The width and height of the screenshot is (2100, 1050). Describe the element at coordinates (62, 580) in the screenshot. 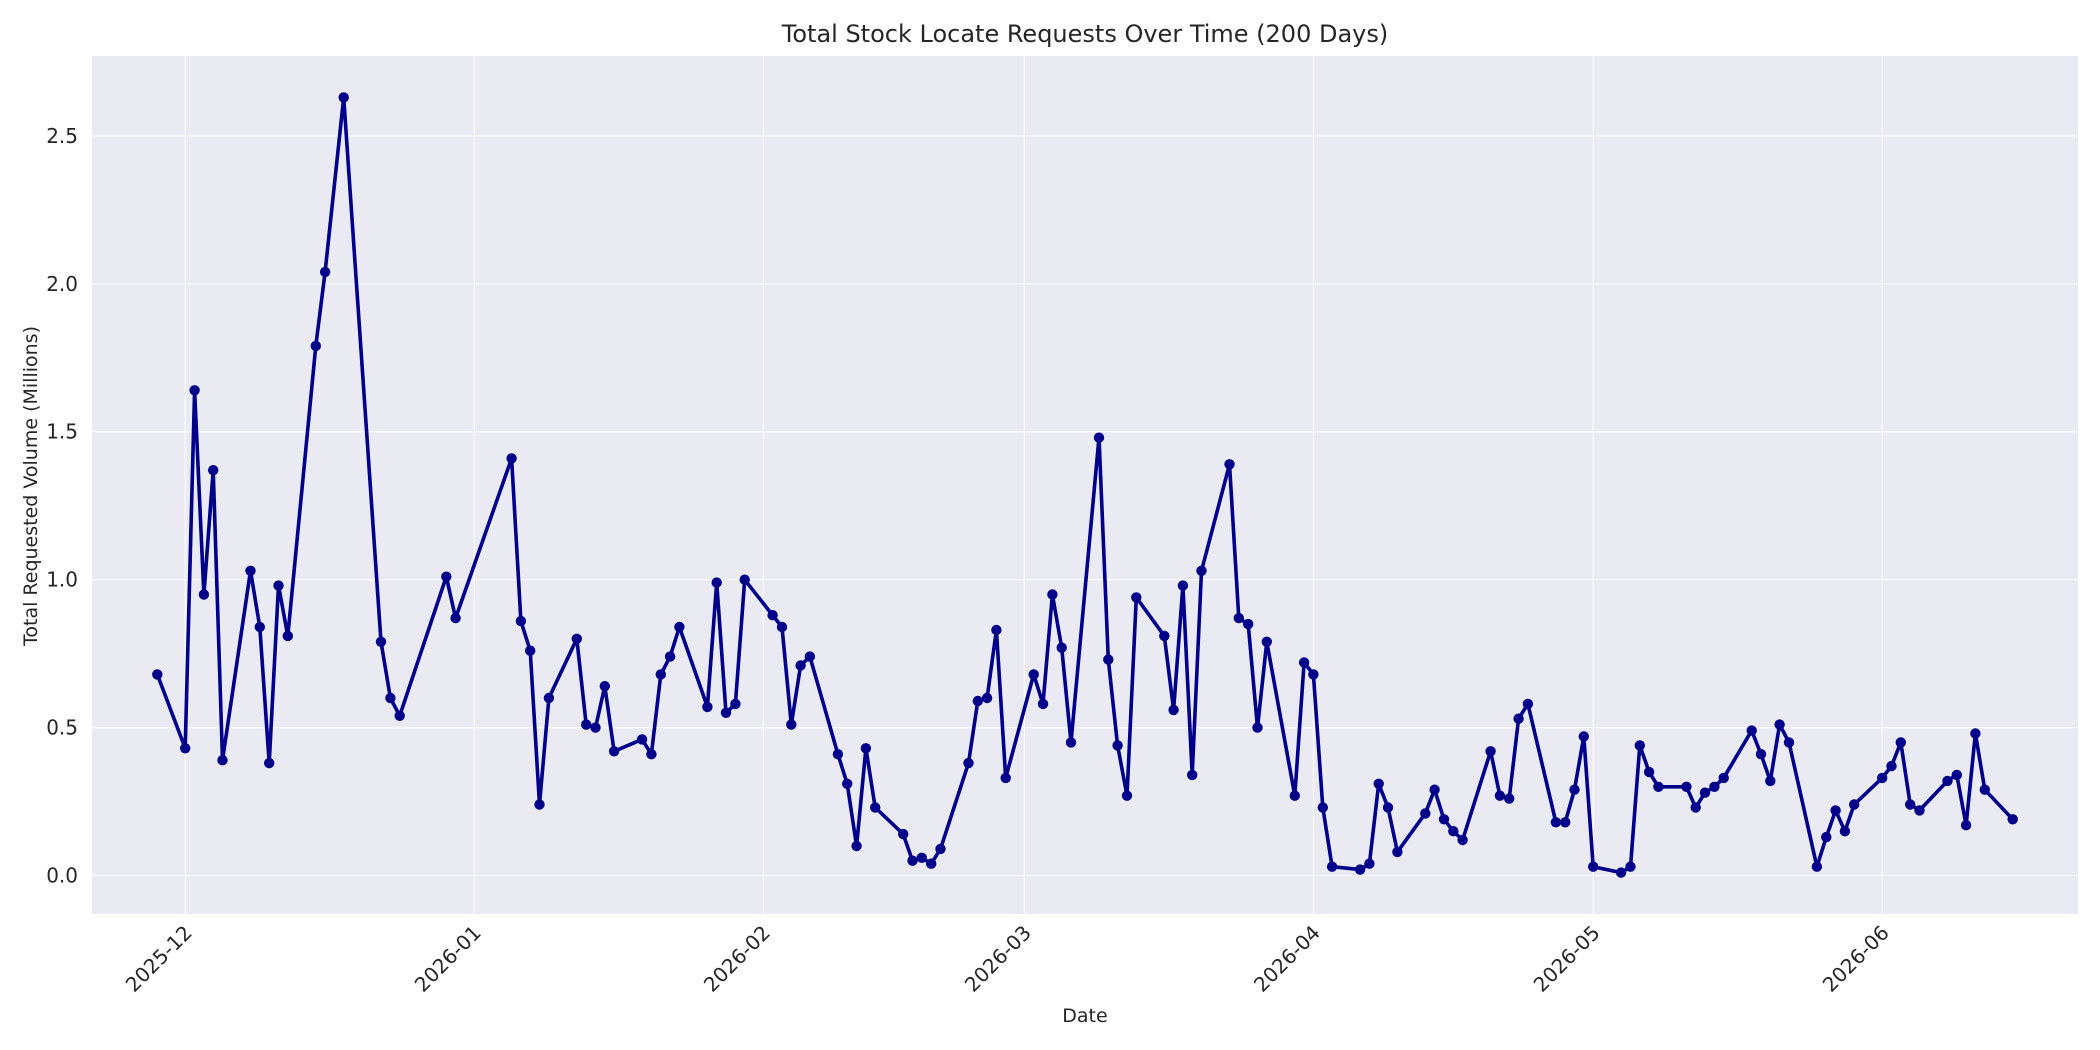

I see `y-tick-label: 1.0` at that location.